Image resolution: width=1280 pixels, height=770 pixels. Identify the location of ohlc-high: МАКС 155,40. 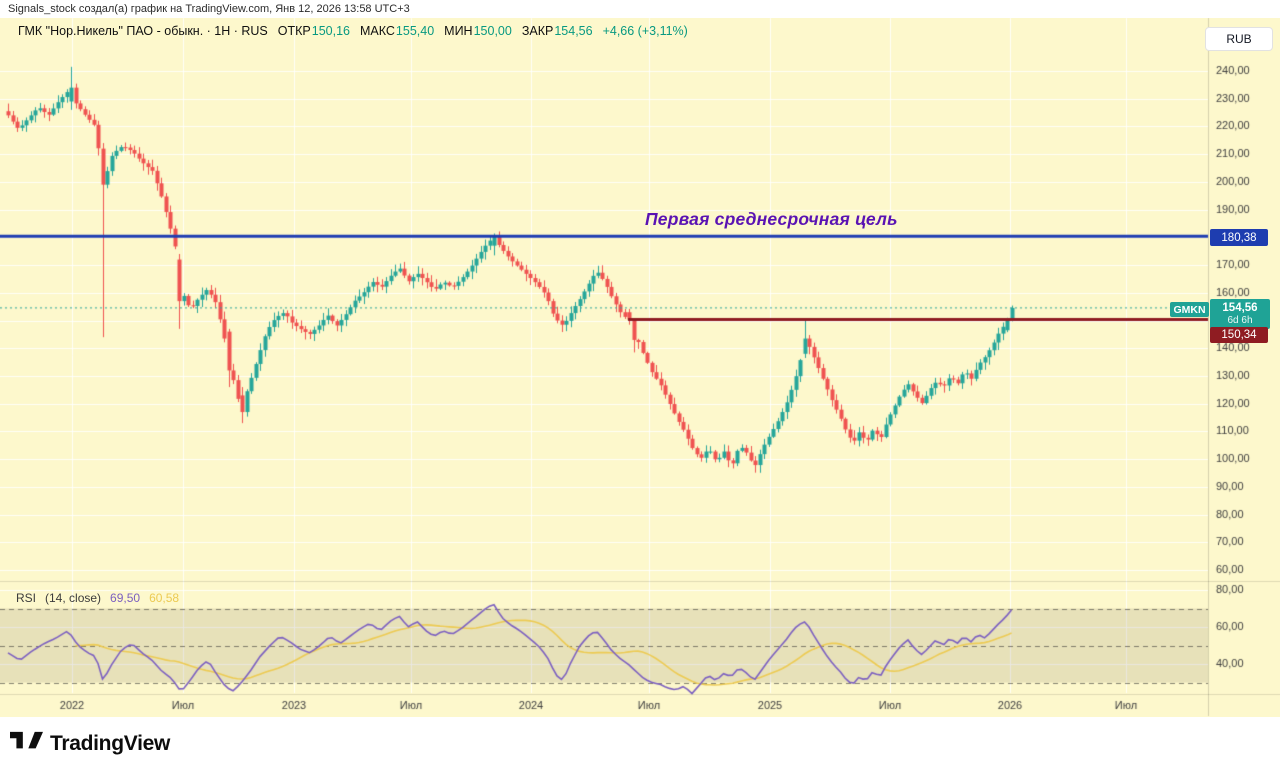
(397, 31).